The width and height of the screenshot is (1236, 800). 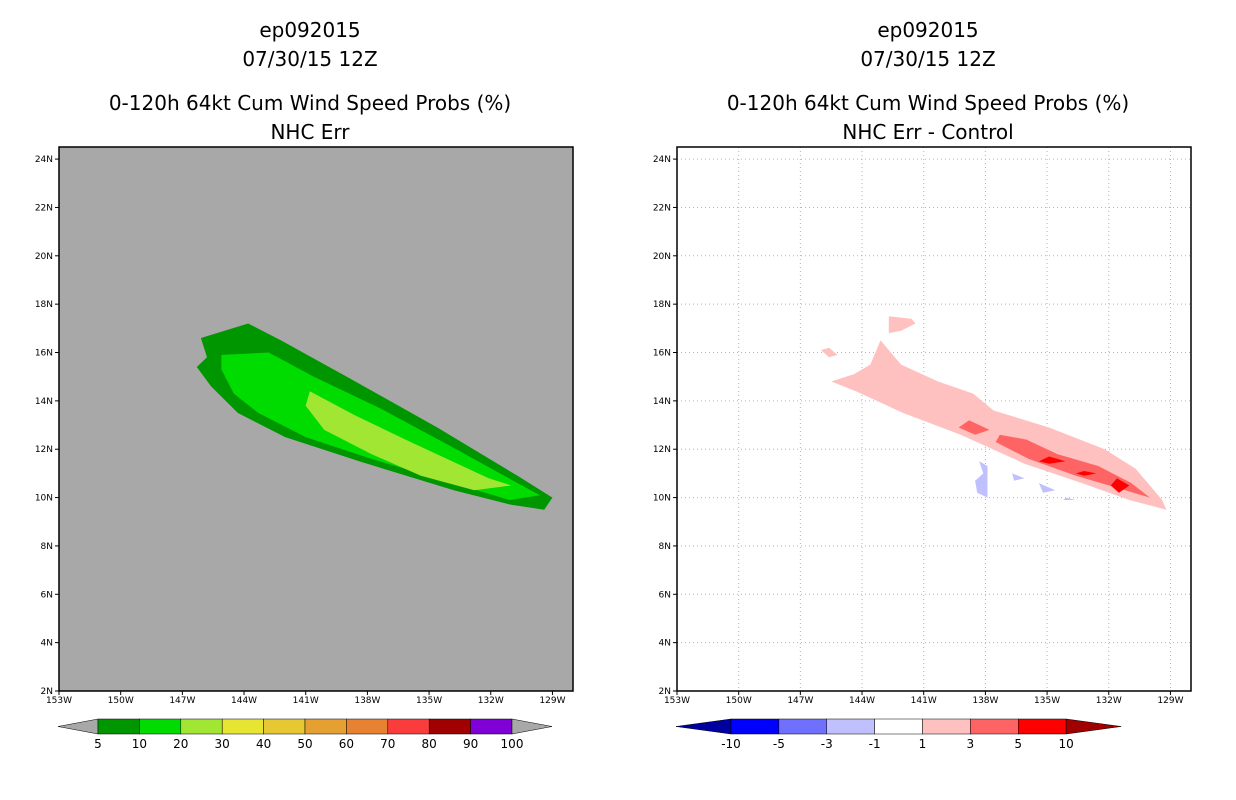 I want to click on p1-y-tick-label: 18N, so click(x=662, y=305).